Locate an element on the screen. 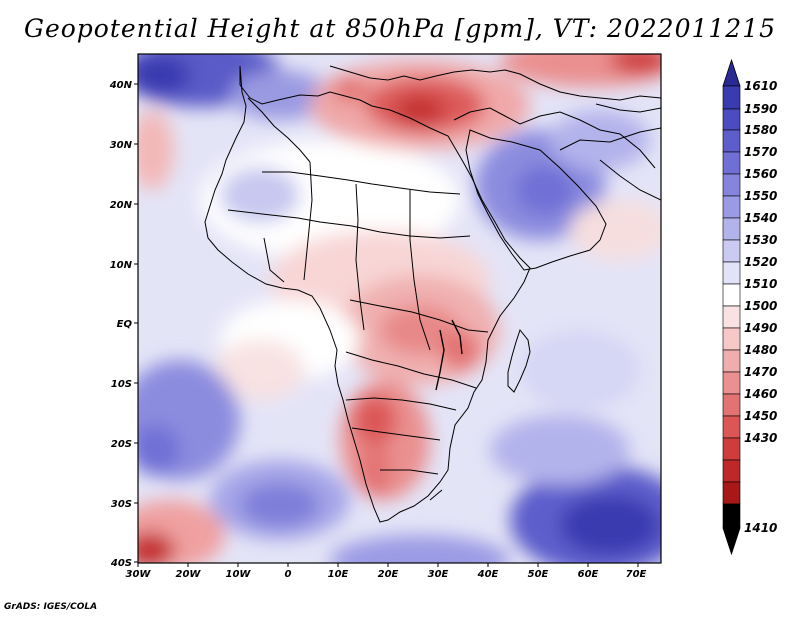 This screenshot has width=800, height=618. lat-tick-label: 10N is located at coordinates (121, 265).